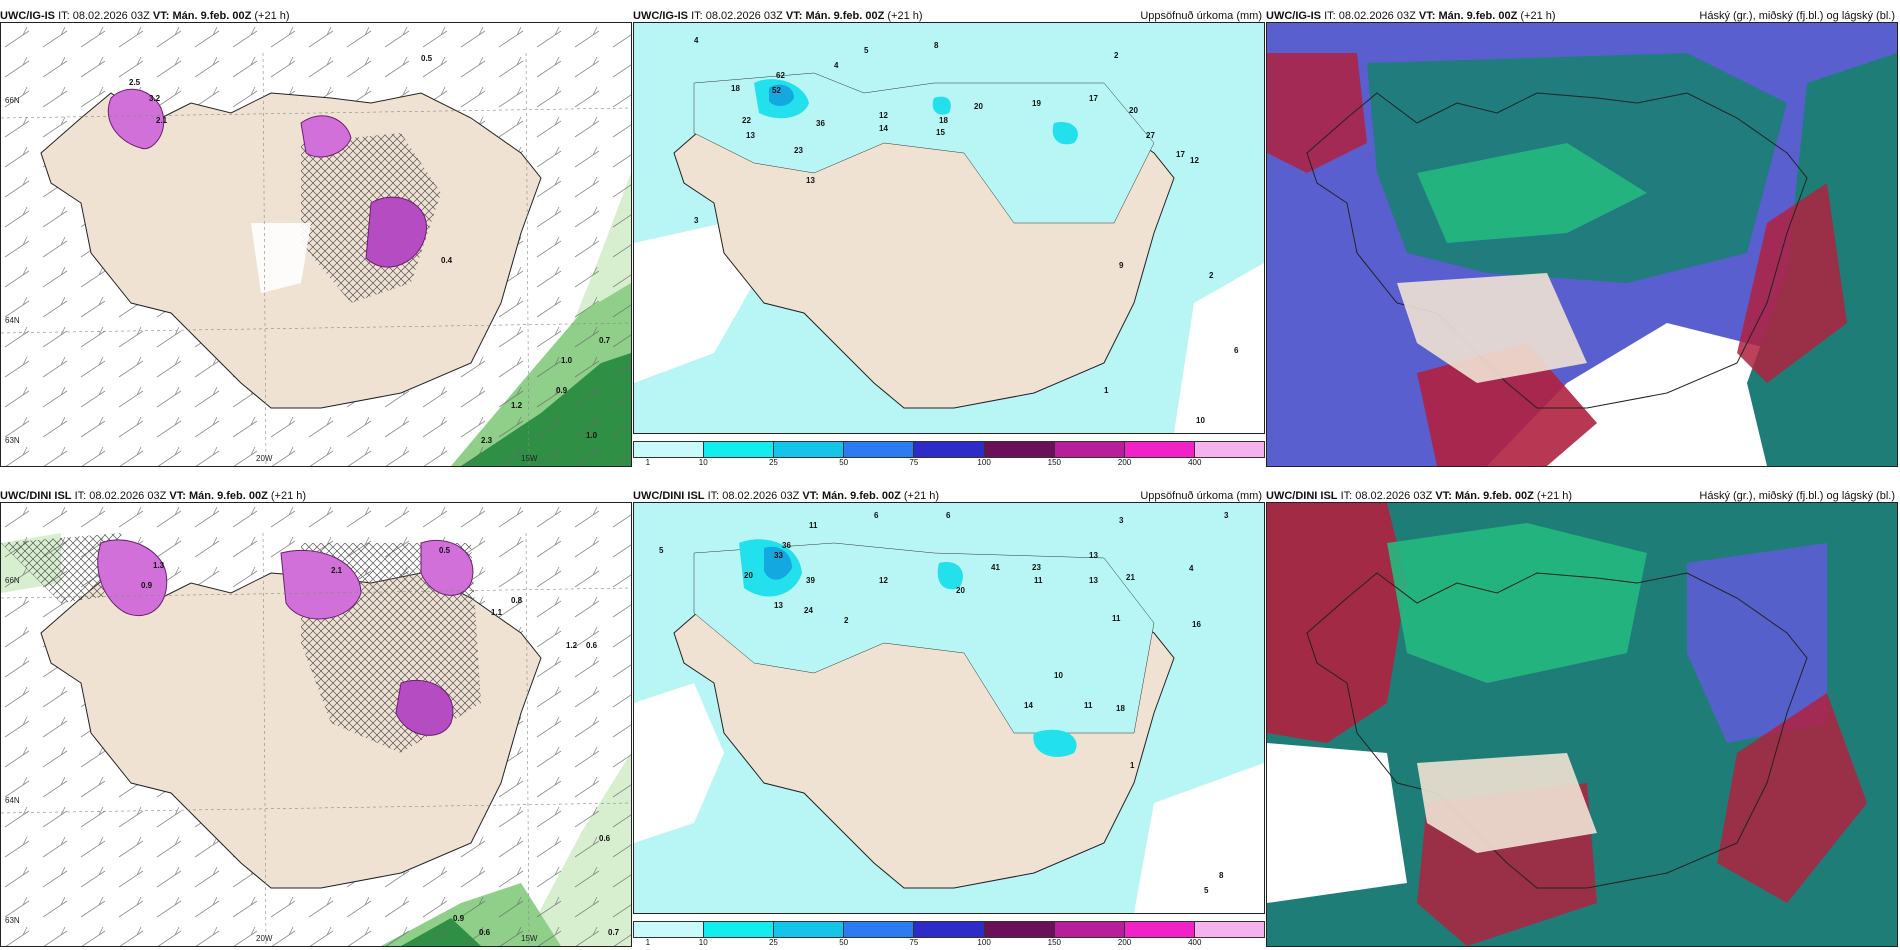 The image size is (1900, 950). I want to click on precip-value: 24, so click(808, 610).